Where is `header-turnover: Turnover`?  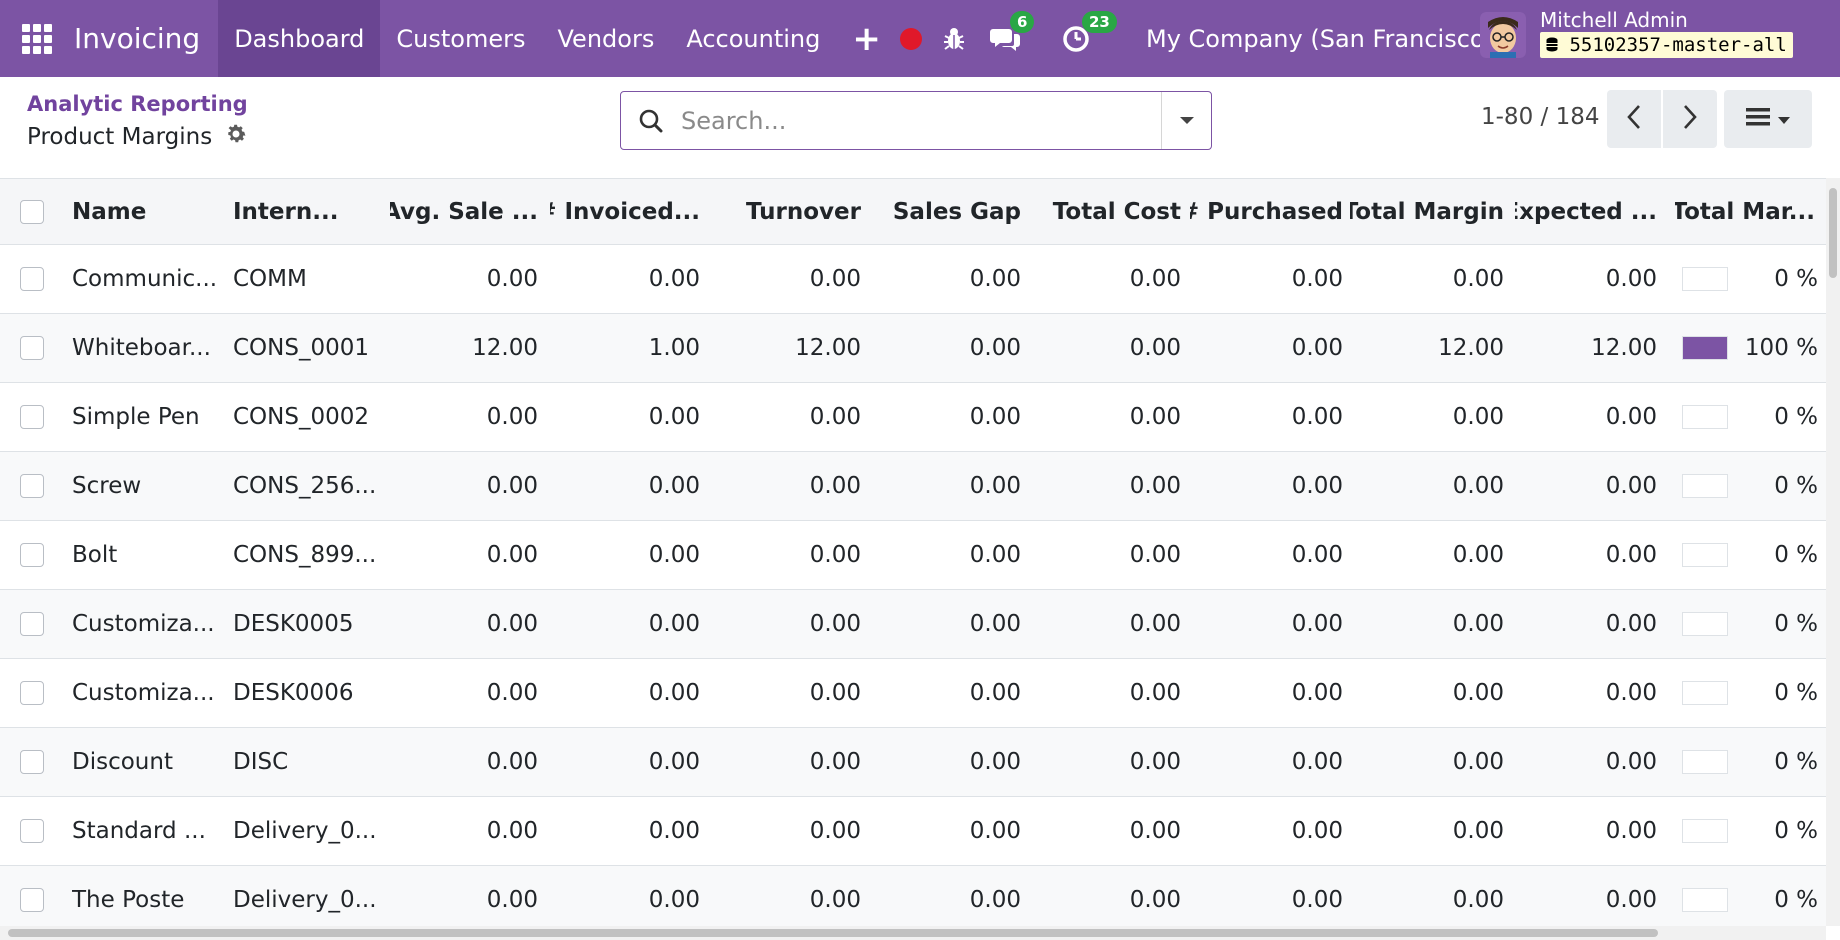
header-turnover: Turnover is located at coordinates (803, 211).